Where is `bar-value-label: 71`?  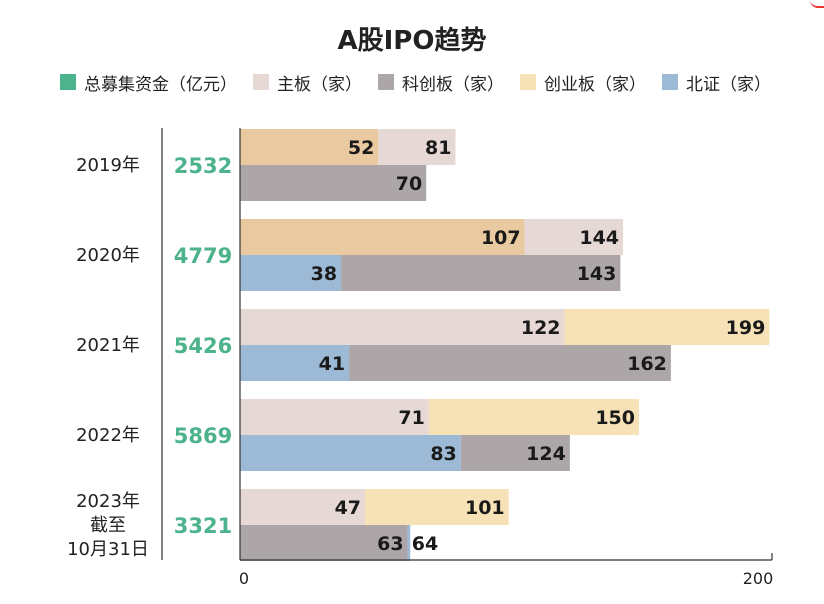
bar-value-label: 71 is located at coordinates (411, 418).